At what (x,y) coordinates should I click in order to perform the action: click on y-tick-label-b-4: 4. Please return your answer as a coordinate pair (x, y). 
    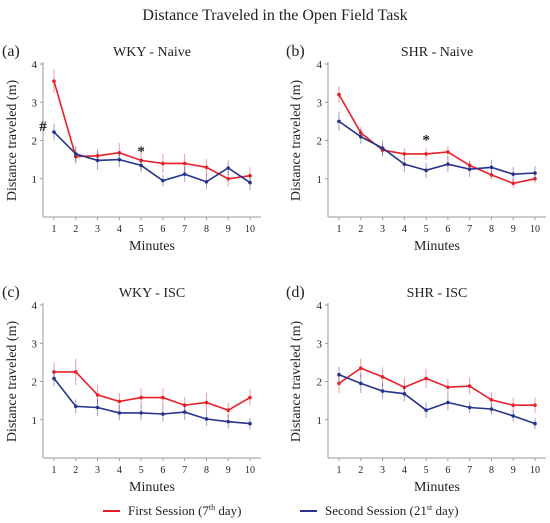
    Looking at the image, I should click on (320, 65).